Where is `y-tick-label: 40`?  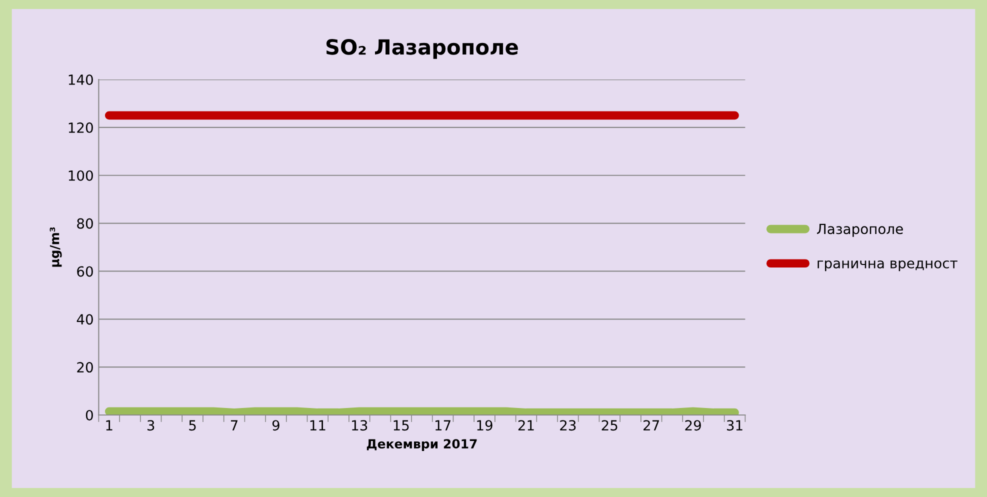
y-tick-label: 40 is located at coordinates (84, 319).